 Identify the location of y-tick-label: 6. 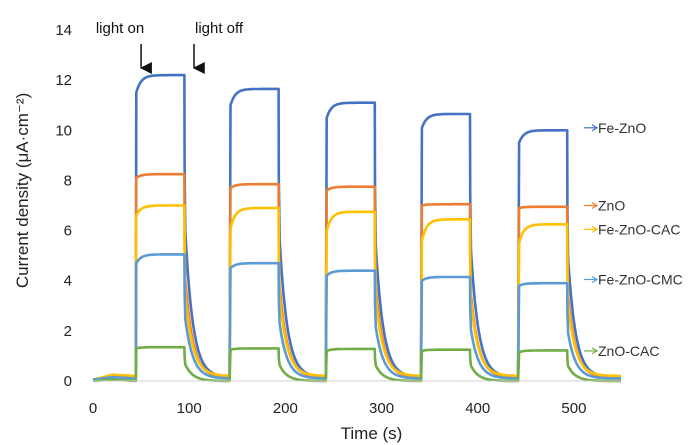
(68, 231).